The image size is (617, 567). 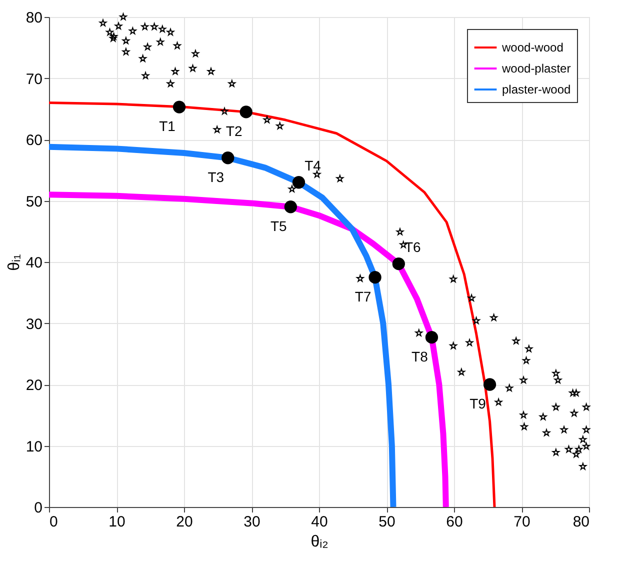 I want to click on y-tick-label: 40, so click(x=34, y=263).